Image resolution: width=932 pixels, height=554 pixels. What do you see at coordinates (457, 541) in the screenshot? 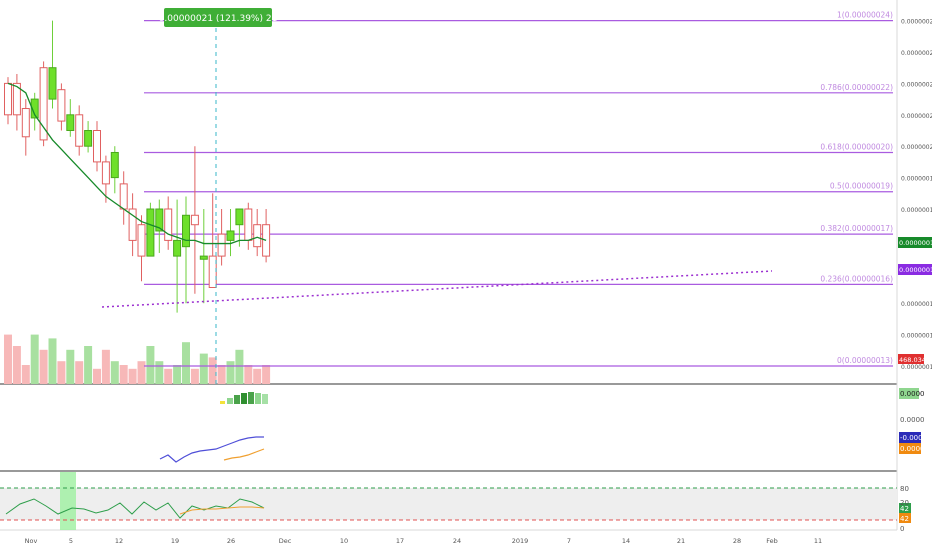
I see `time-tick-label: 24` at bounding box center [457, 541].